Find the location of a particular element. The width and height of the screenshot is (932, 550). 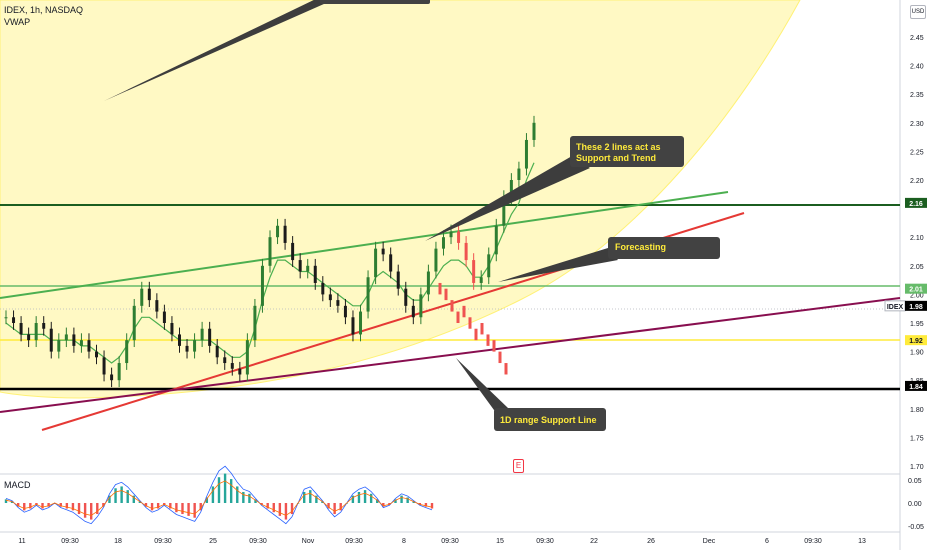

time-tick: 15 is located at coordinates (500, 541).